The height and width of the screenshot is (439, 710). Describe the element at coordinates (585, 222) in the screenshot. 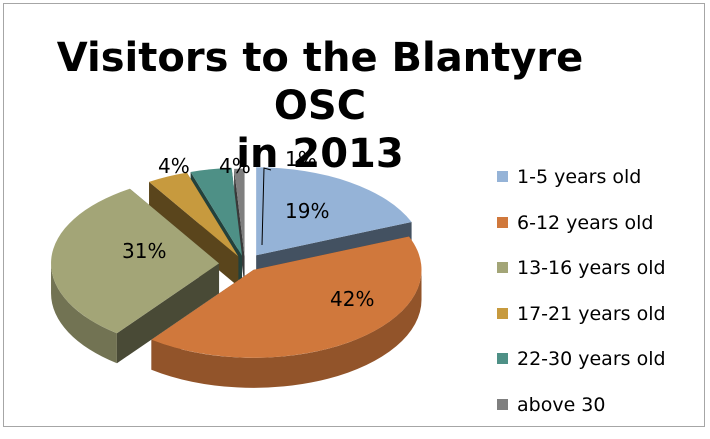

I see `legend-label: 6-12 years old` at that location.